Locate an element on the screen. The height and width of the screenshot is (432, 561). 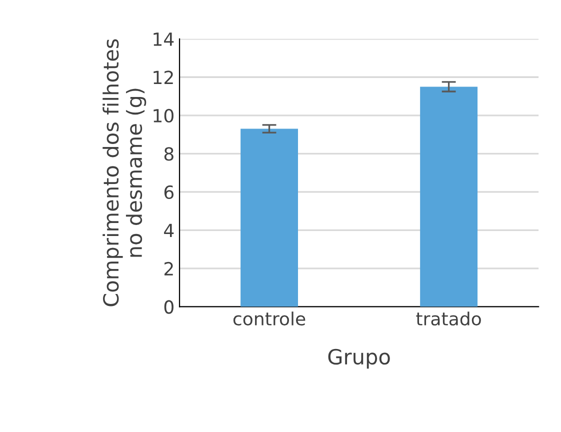
x-axis-title: Grupo is located at coordinates (359, 358).